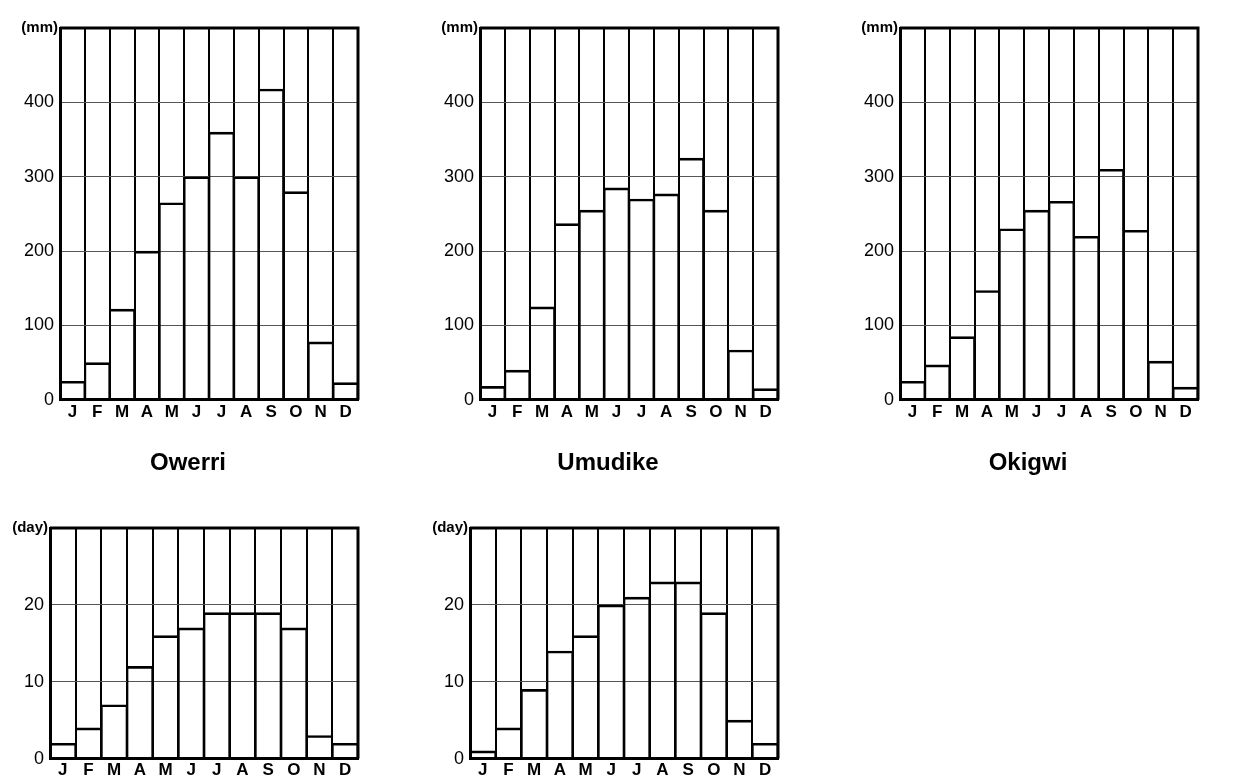 The image size is (1237, 780). Describe the element at coordinates (188, 462) in the screenshot. I see `text: Owerri` at that location.